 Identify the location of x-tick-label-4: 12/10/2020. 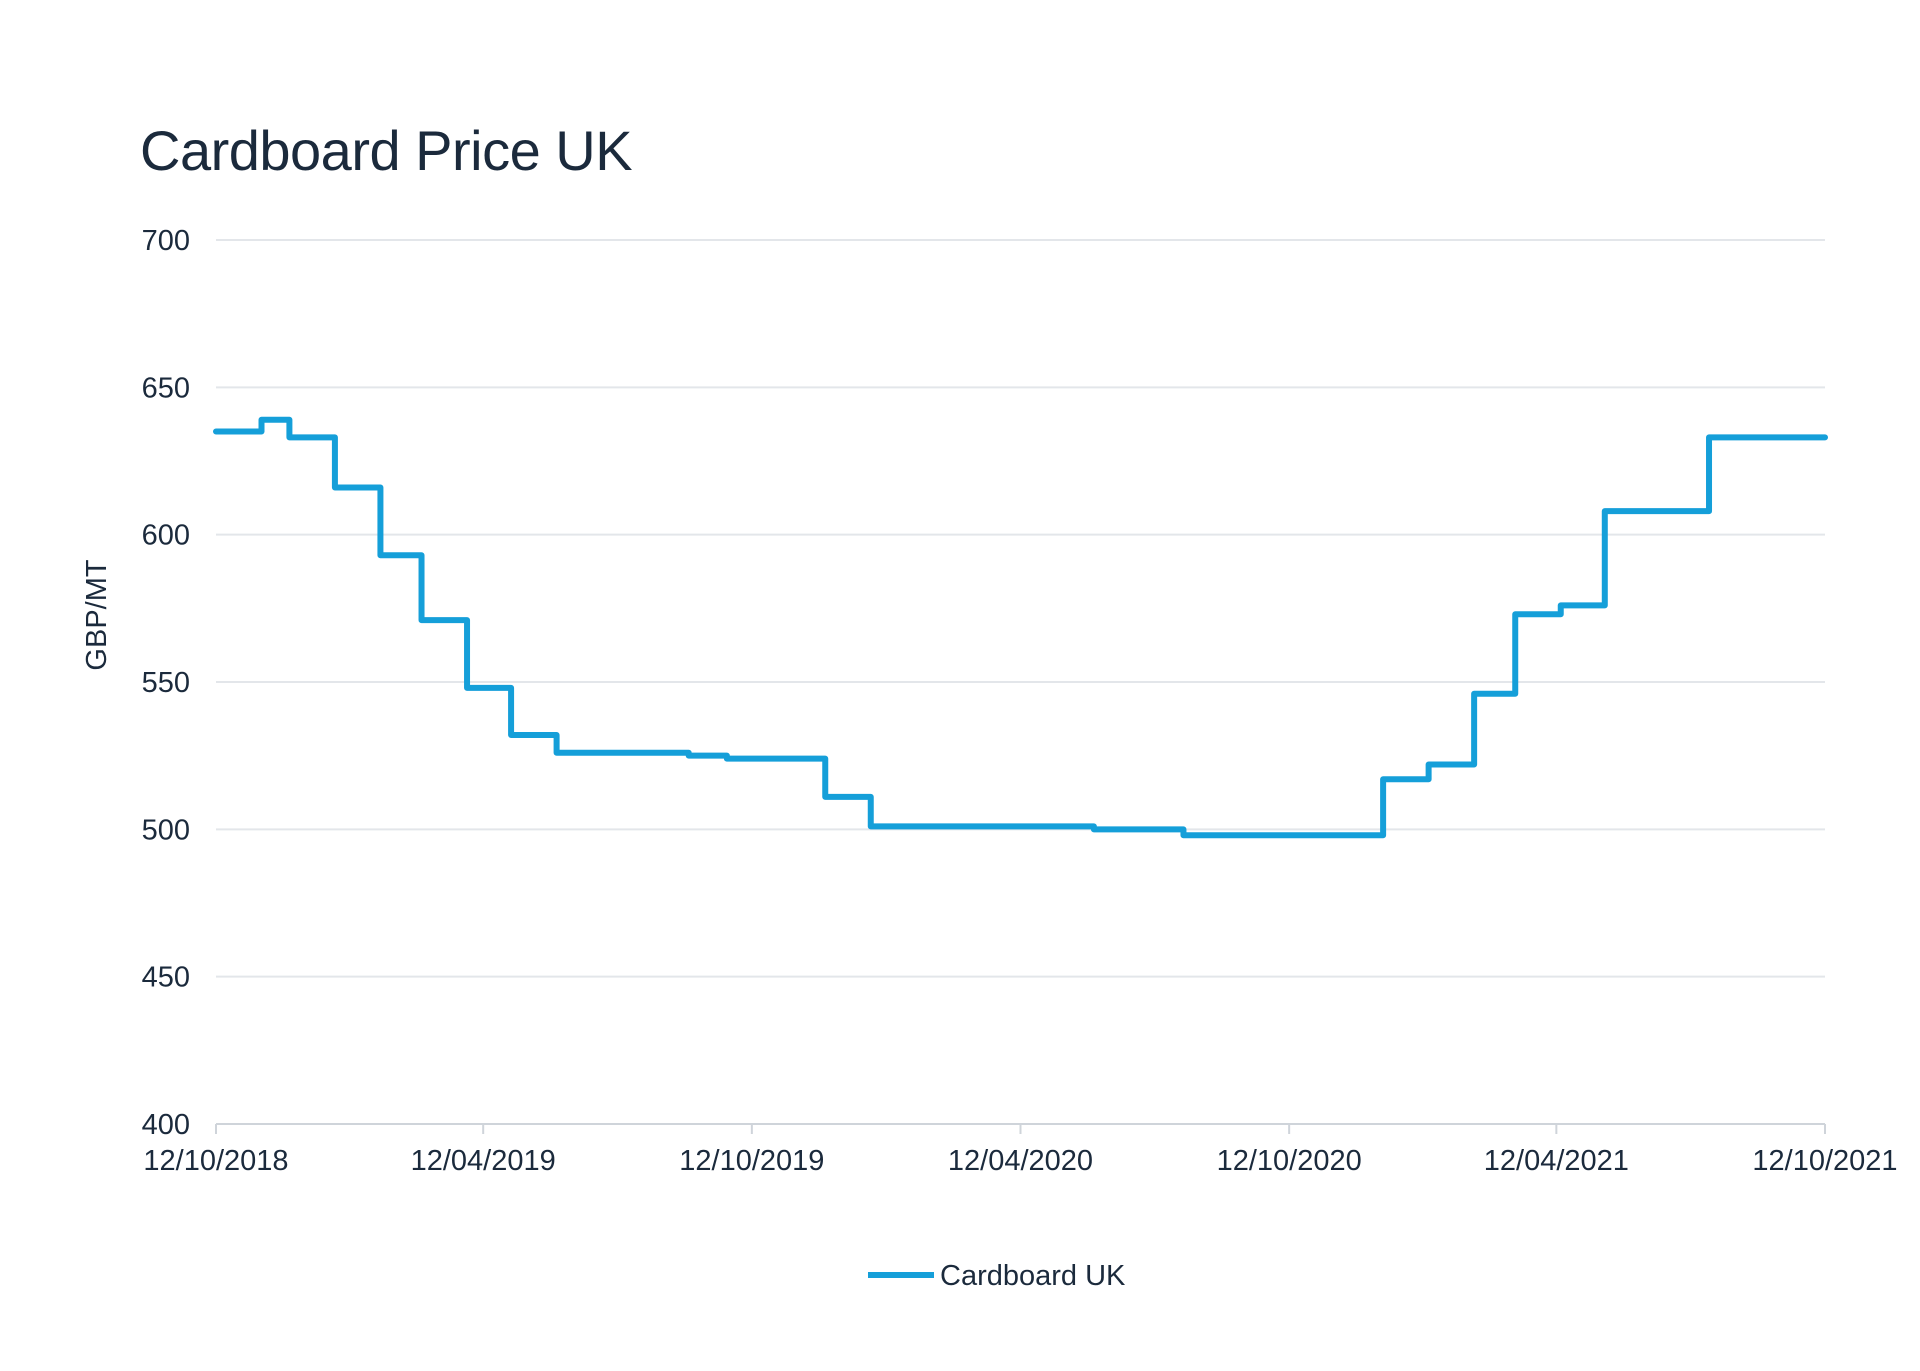
(1289, 1161).